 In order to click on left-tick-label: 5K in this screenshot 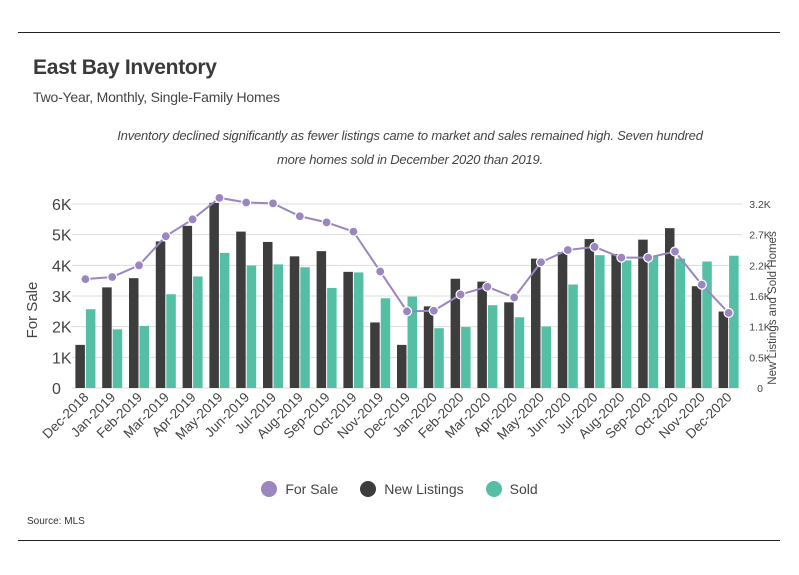, I will do `click(62, 236)`.